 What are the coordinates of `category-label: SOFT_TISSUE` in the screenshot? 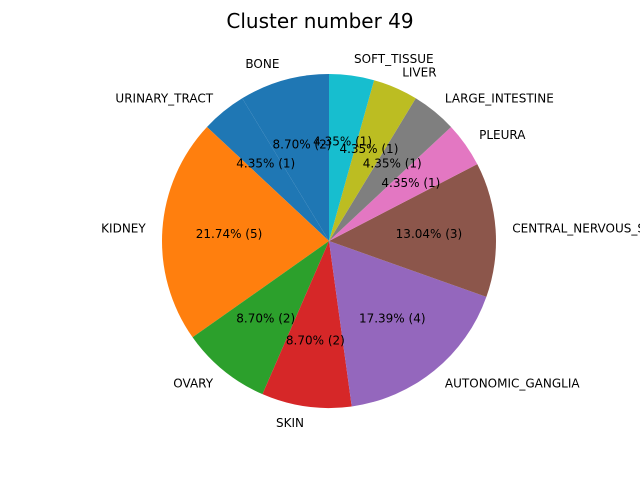 It's located at (394, 59).